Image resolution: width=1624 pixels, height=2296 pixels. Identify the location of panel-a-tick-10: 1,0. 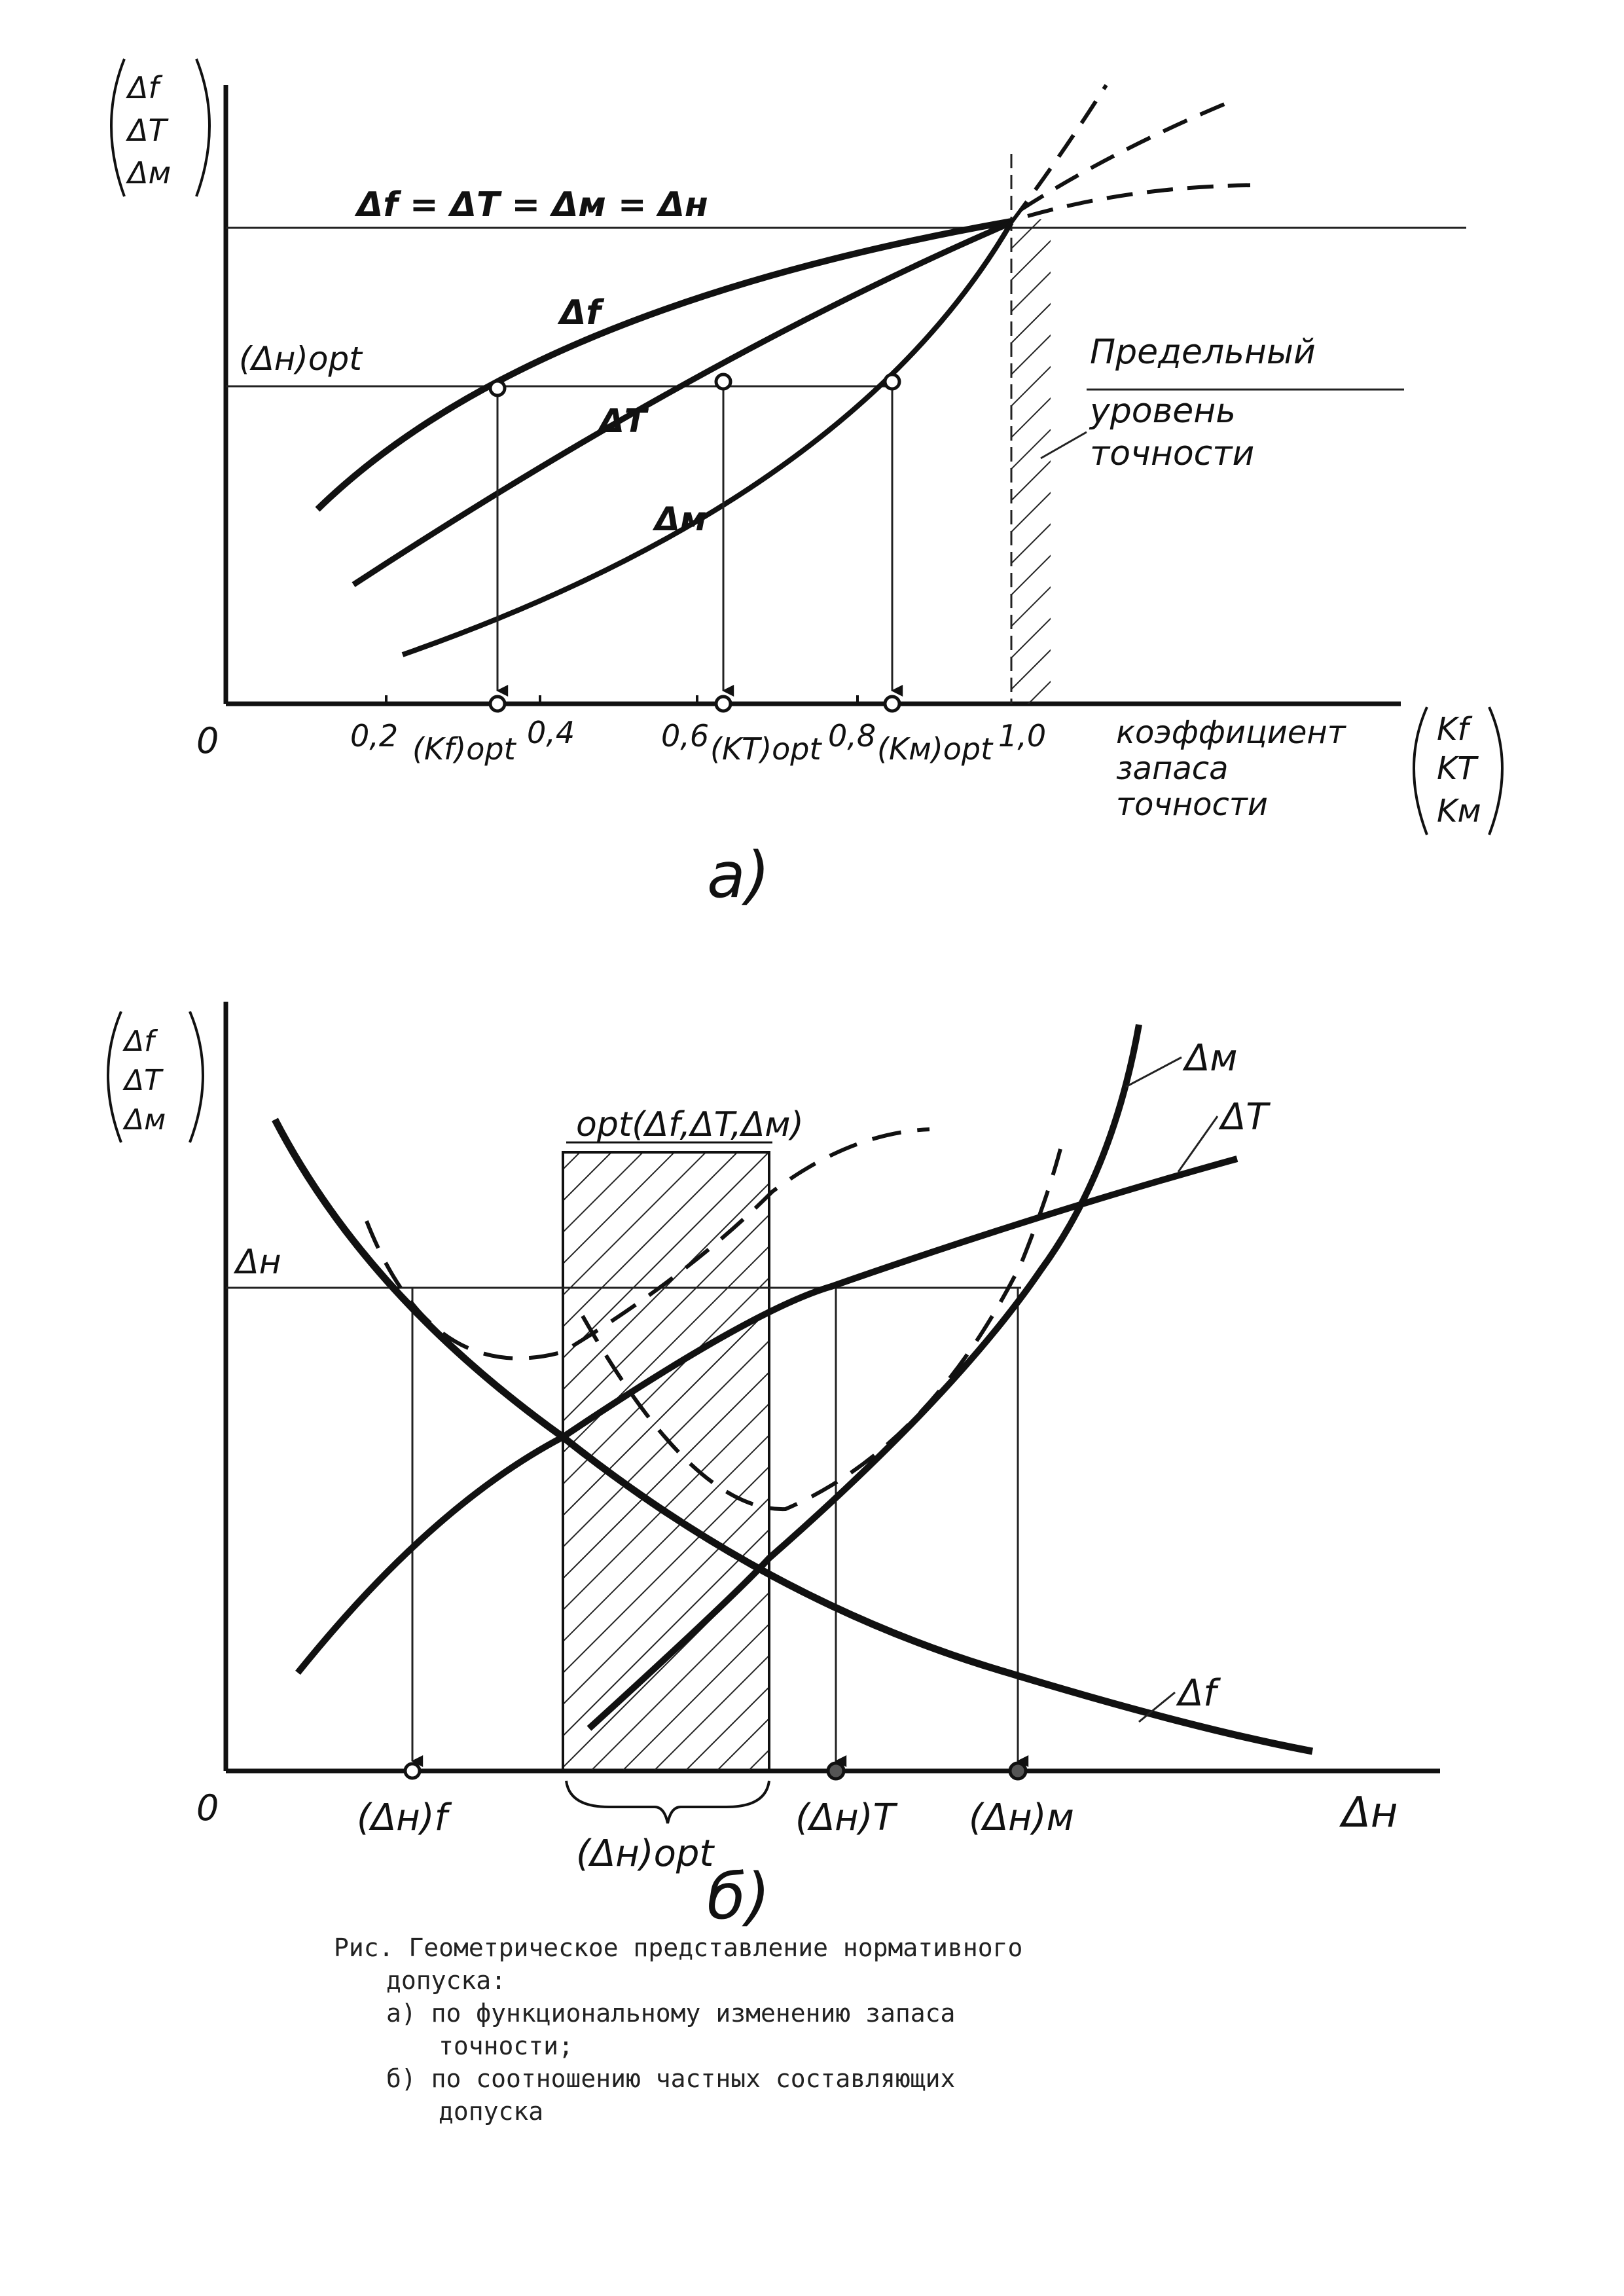
(1022, 736).